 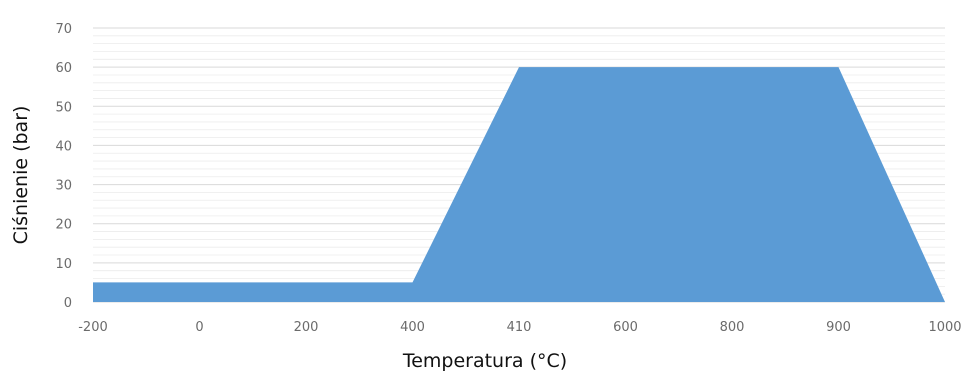 What do you see at coordinates (838, 327) in the screenshot?
I see `x-tick-label: 900` at bounding box center [838, 327].